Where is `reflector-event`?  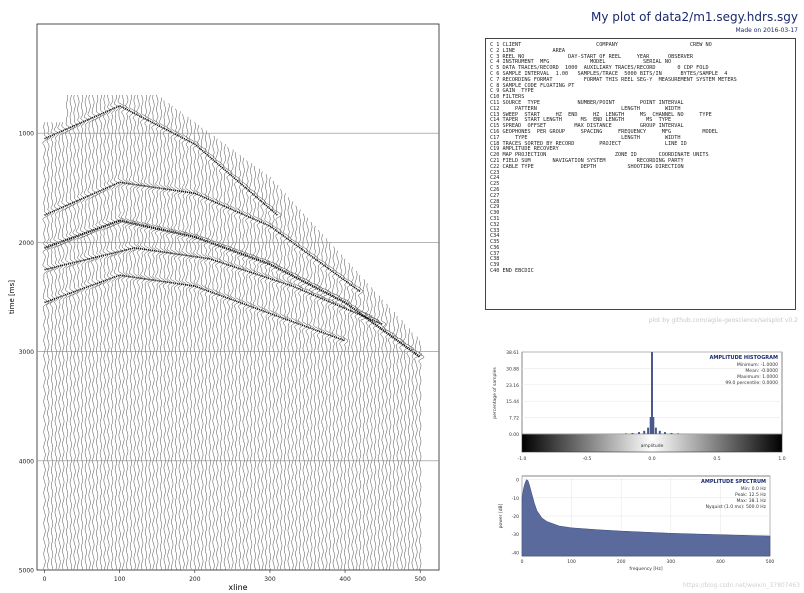 reflector-event is located at coordinates (202, 237).